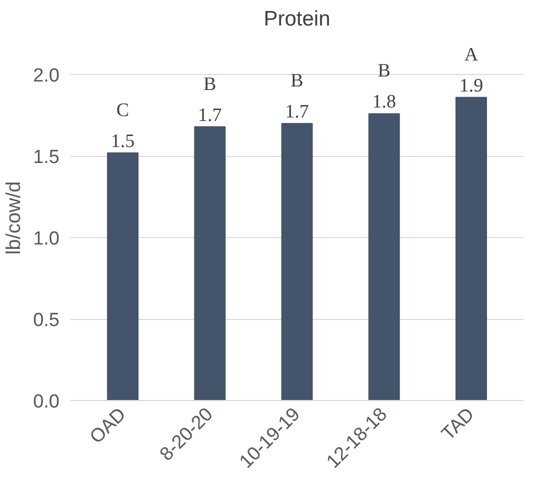 This screenshot has height=483, width=543. Describe the element at coordinates (46, 239) in the screenshot. I see `y-tick-label: 1.0` at that location.